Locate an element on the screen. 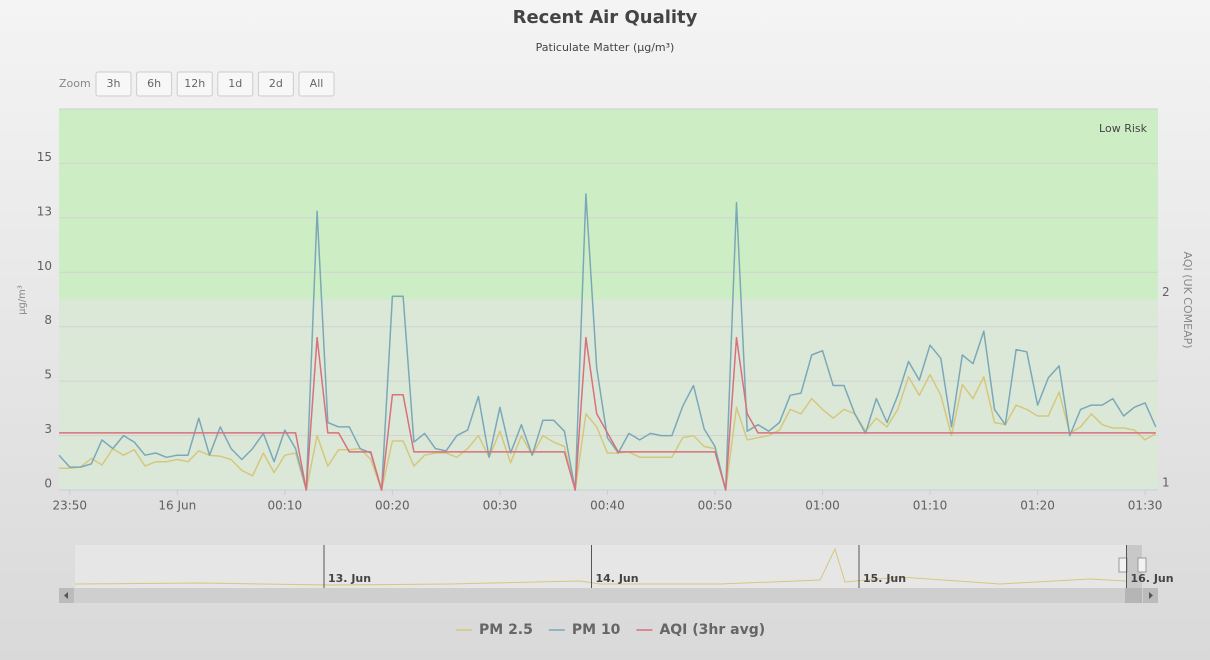  legend-item: PM 2.5 is located at coordinates (494, 630).